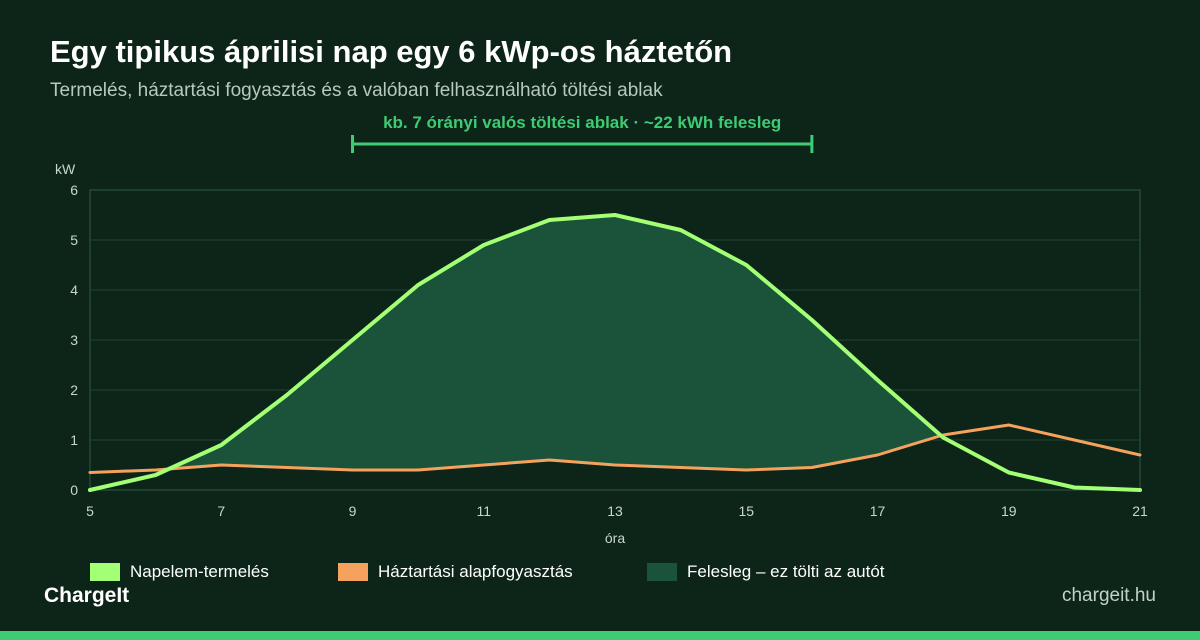 The width and height of the screenshot is (1200, 640). What do you see at coordinates (1108, 595) in the screenshot?
I see `website-domain: chargeit.hu` at bounding box center [1108, 595].